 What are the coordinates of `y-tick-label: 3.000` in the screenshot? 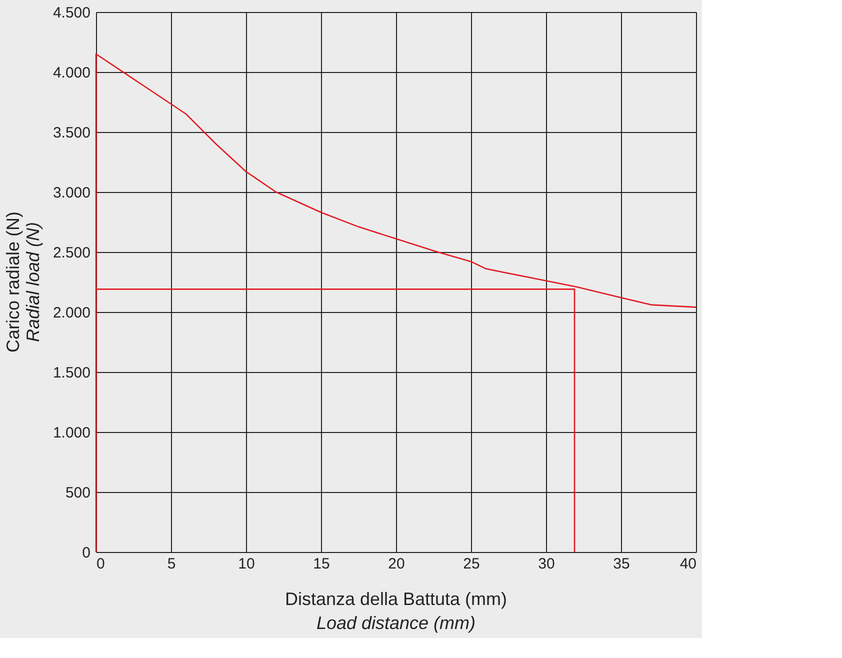 It's located at (71, 193).